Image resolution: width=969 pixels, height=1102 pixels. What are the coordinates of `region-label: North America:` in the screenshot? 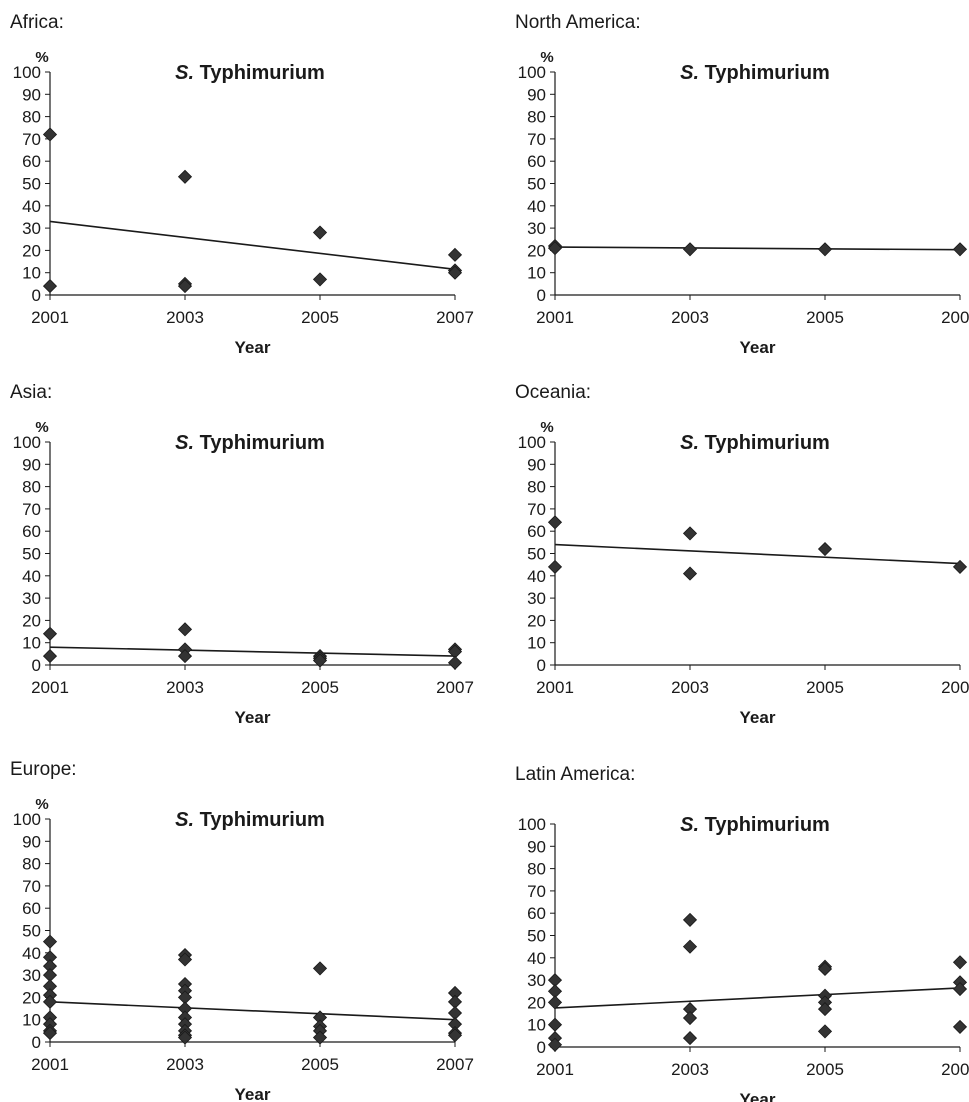 It's located at (578, 22).